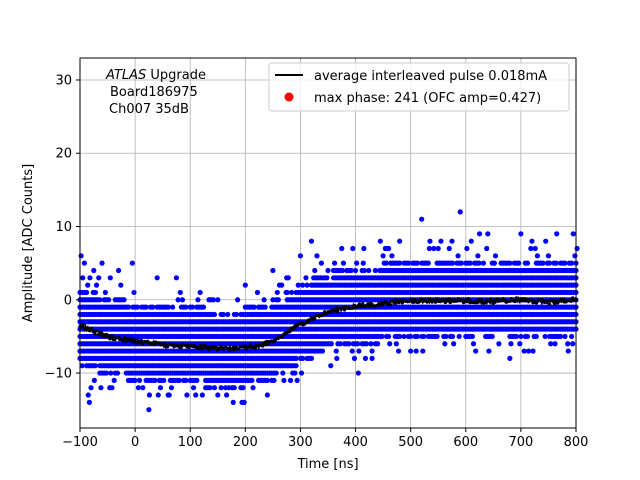 Image resolution: width=640 pixels, height=480 pixels. Describe the element at coordinates (355, 442) in the screenshot. I see `x-tick-label: 400` at that location.